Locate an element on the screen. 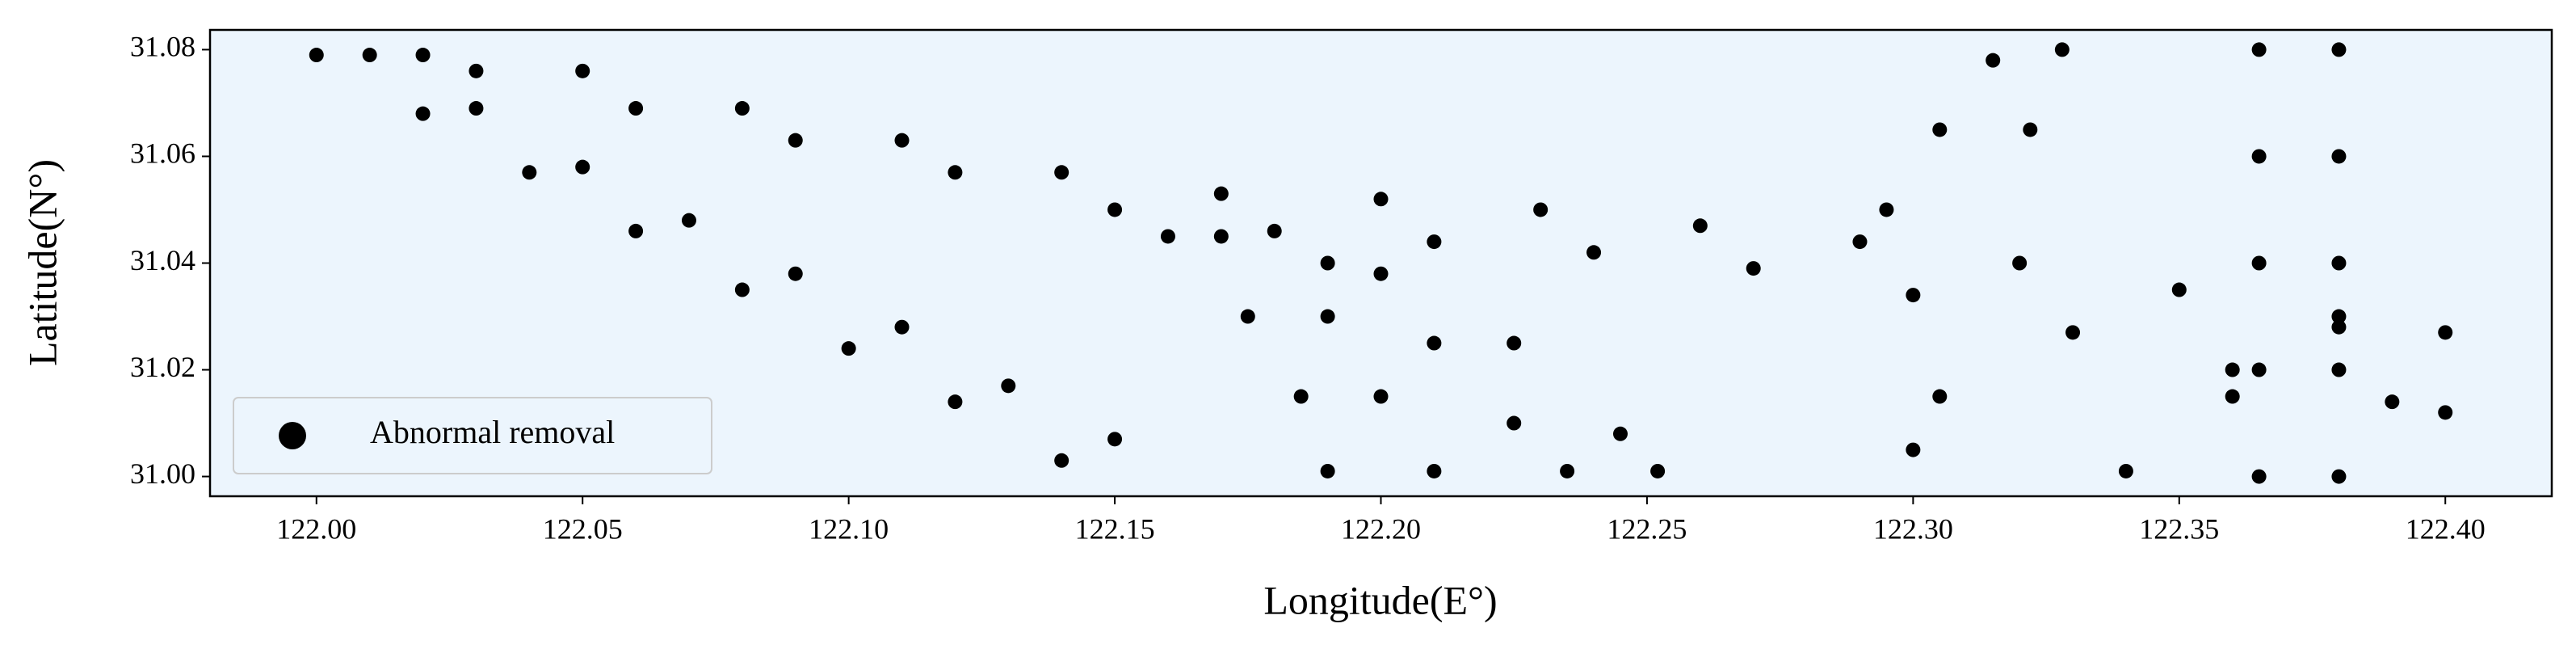 The image size is (2576, 649). x-tick-label: 122.00 is located at coordinates (316, 528).